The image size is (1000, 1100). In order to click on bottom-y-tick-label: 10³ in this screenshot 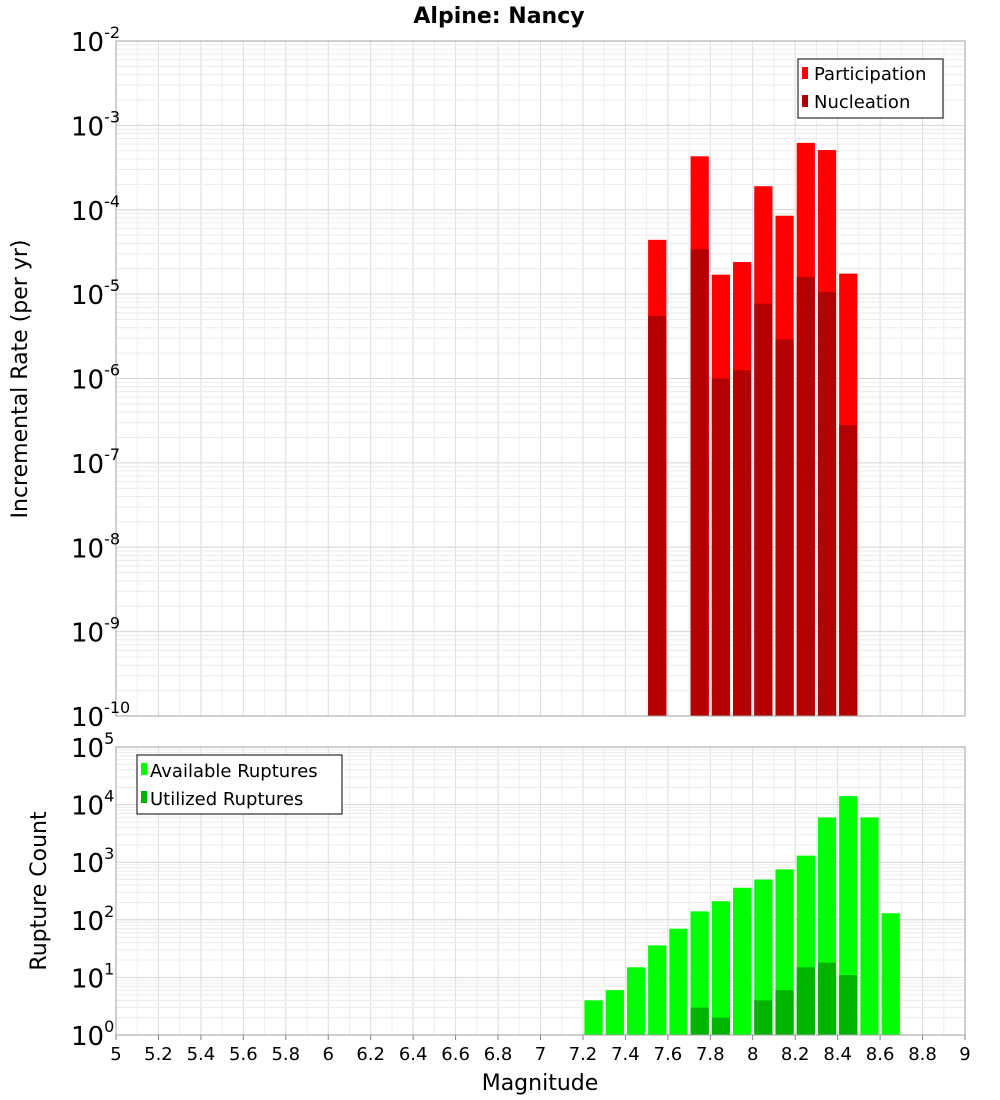, I will do `click(92, 861)`.